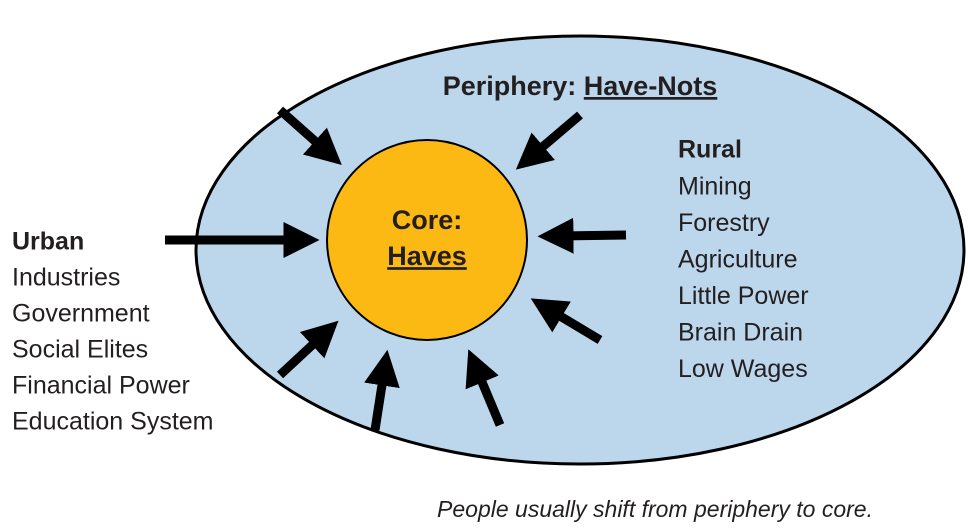 This screenshot has height=531, width=968. Describe the element at coordinates (48, 242) in the screenshot. I see `urban-heading: Urban` at that location.